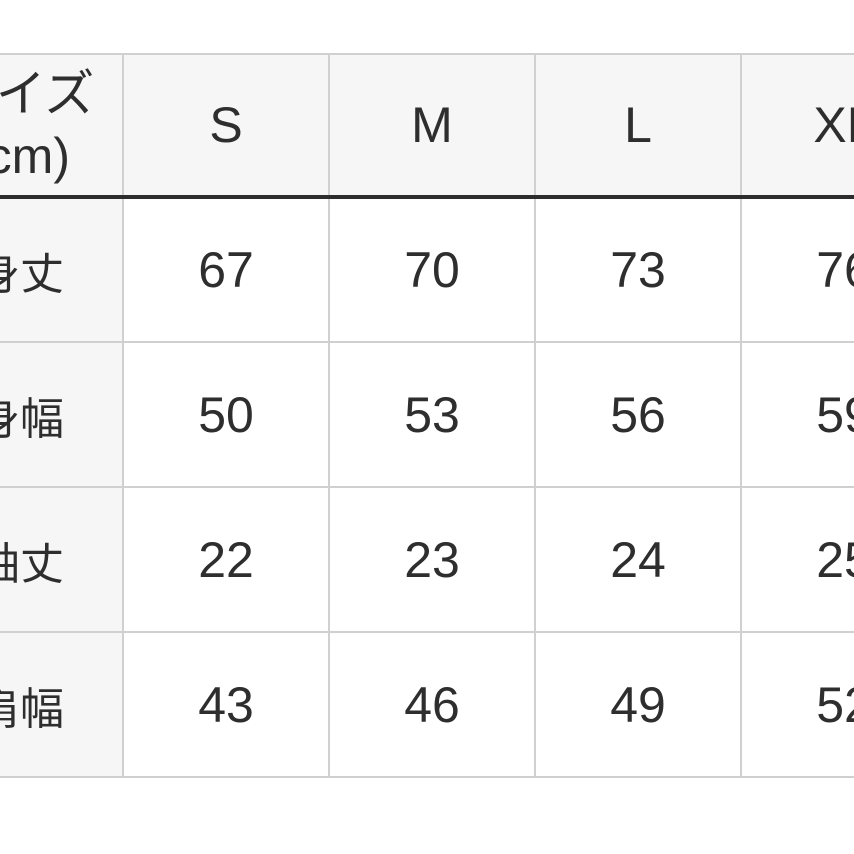 The height and width of the screenshot is (854, 854). Describe the element at coordinates (432, 704) in the screenshot. I see `cell-shoulder-width-m: 46` at that location.